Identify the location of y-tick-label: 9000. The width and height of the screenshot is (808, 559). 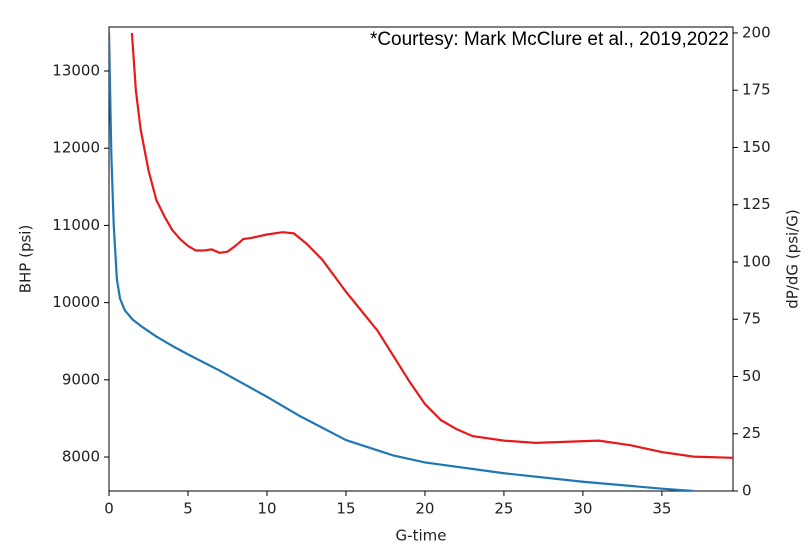
(81, 379).